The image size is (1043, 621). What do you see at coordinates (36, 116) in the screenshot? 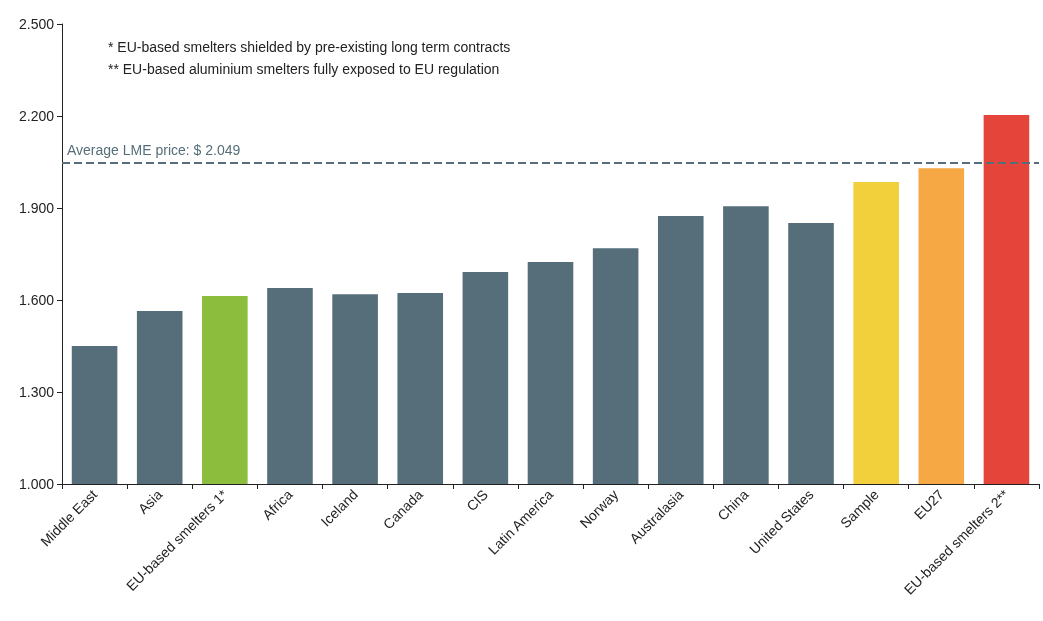
I see `y-tick-label: 2.200` at bounding box center [36, 116].